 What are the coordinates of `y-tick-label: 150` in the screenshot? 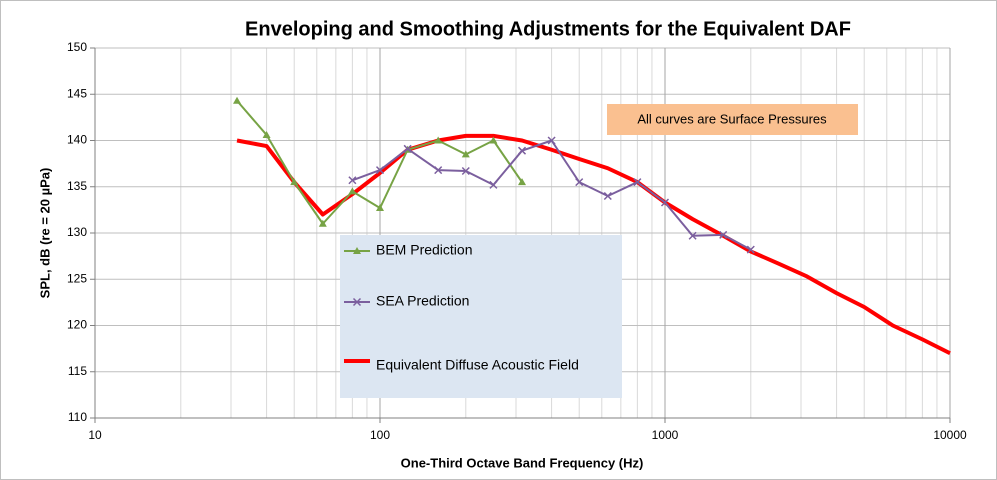 It's located at (77, 47).